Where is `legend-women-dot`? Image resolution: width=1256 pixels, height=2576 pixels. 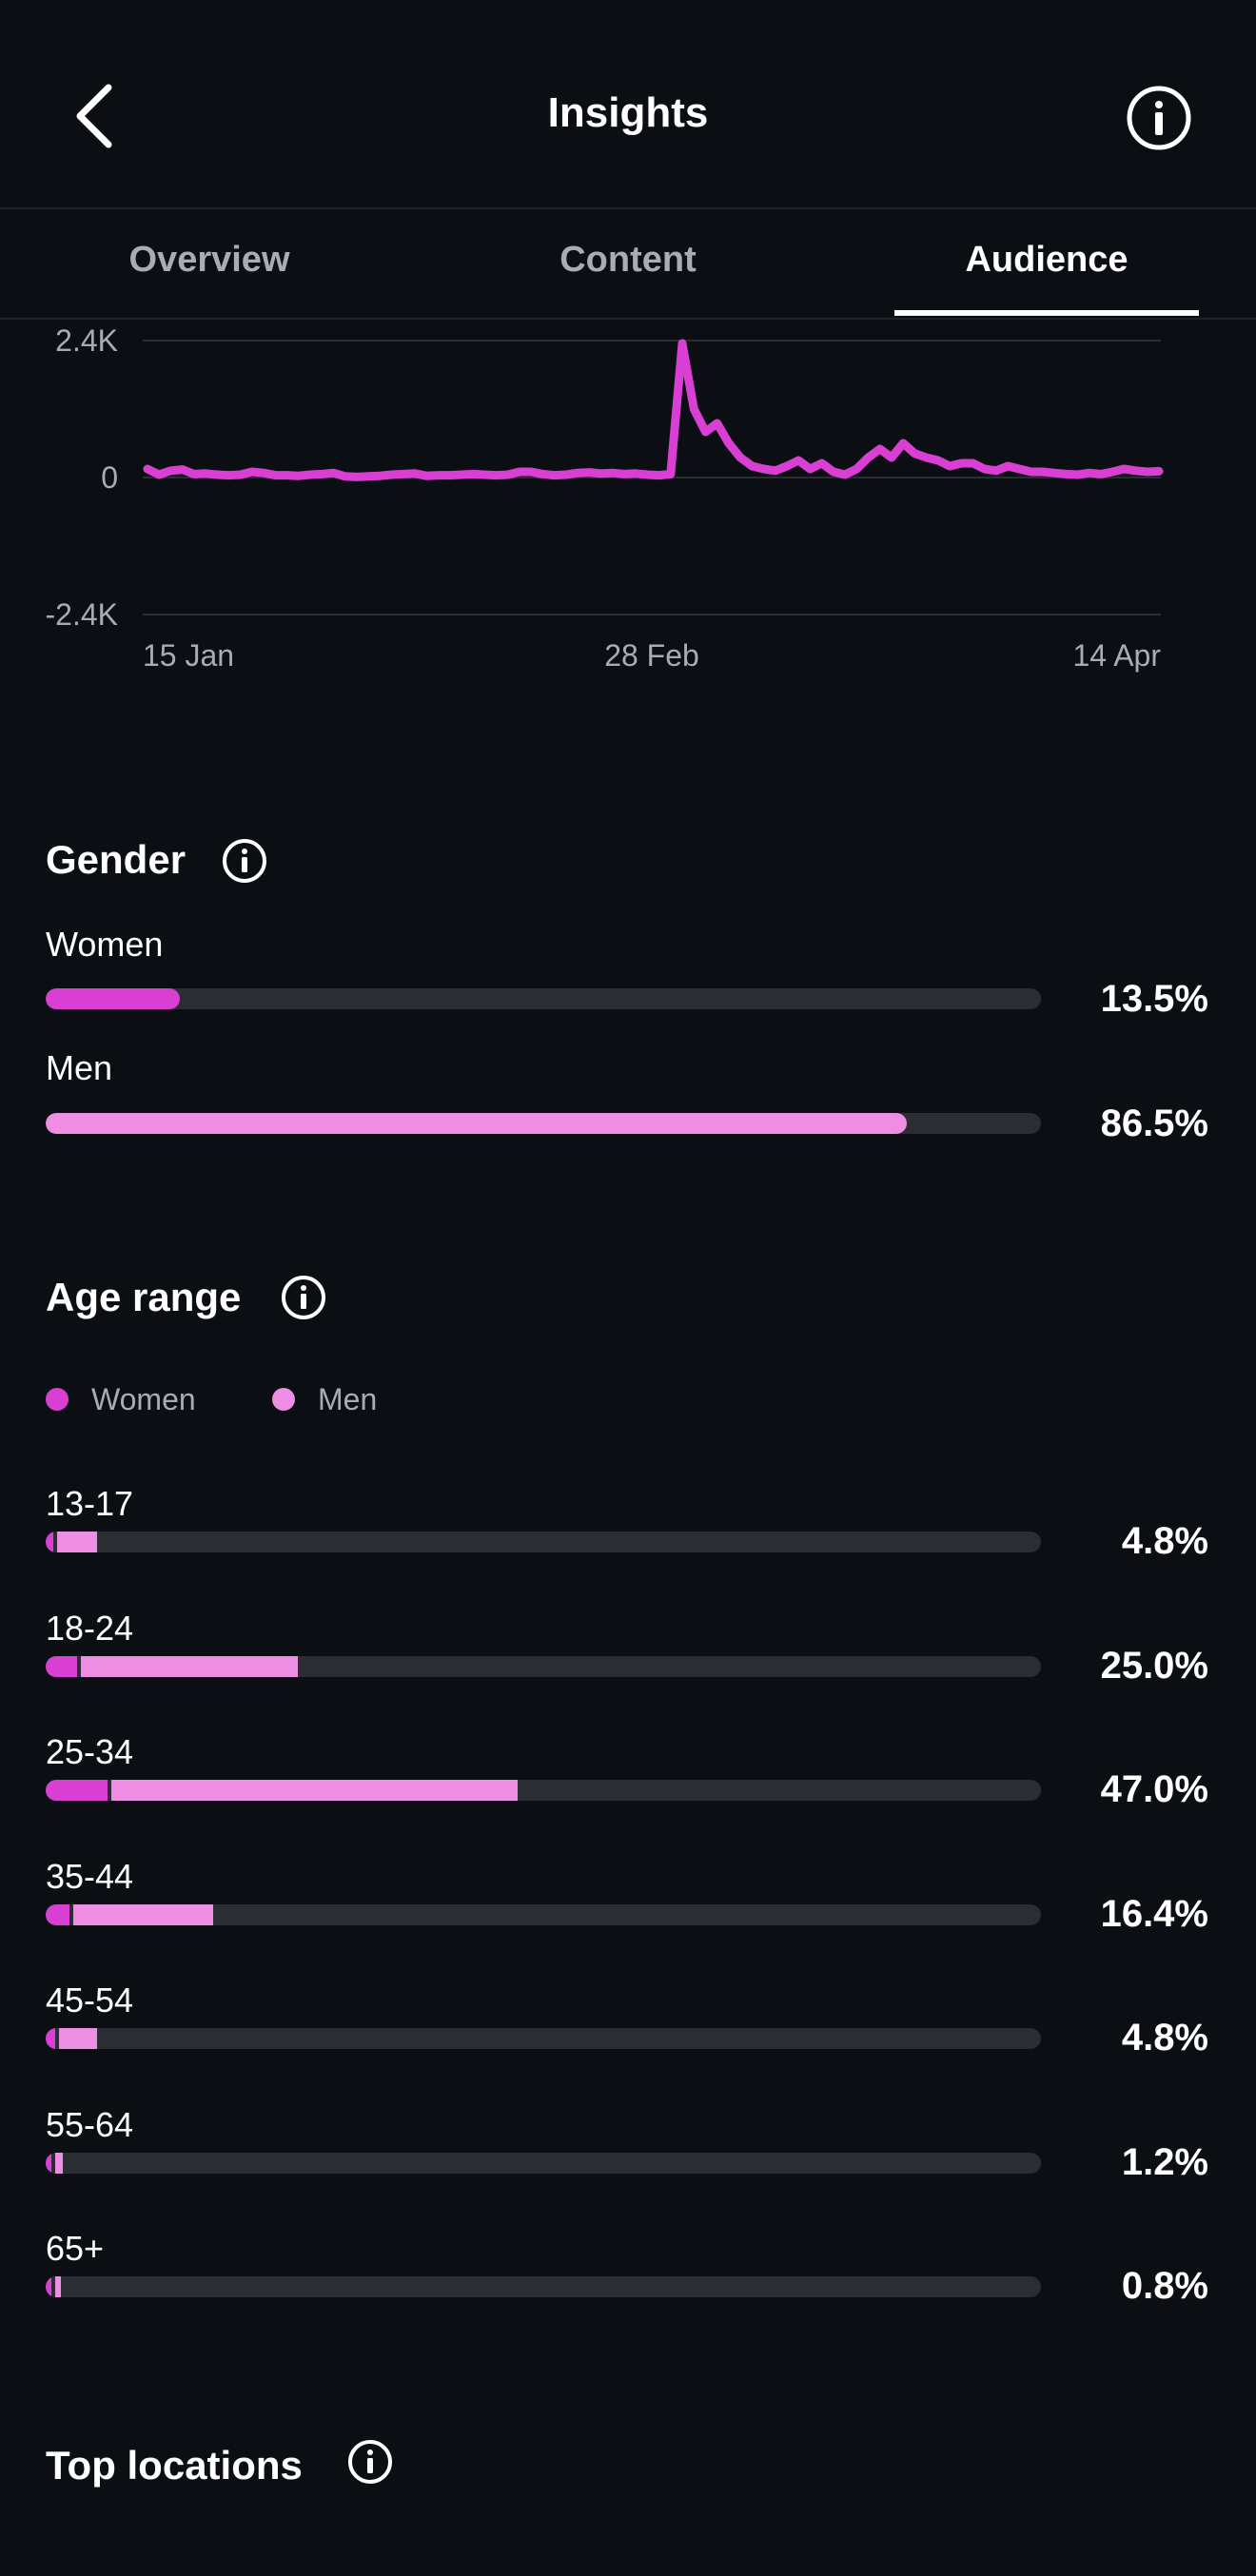 legend-women-dot is located at coordinates (57, 1400).